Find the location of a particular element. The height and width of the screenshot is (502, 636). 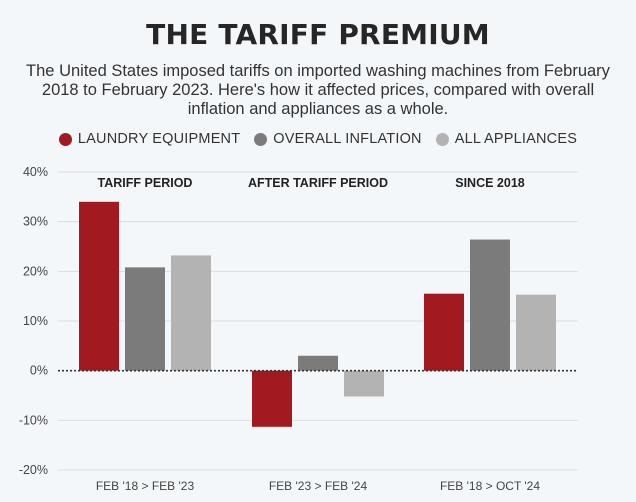

y-tick-label: -10% is located at coordinates (33, 420).